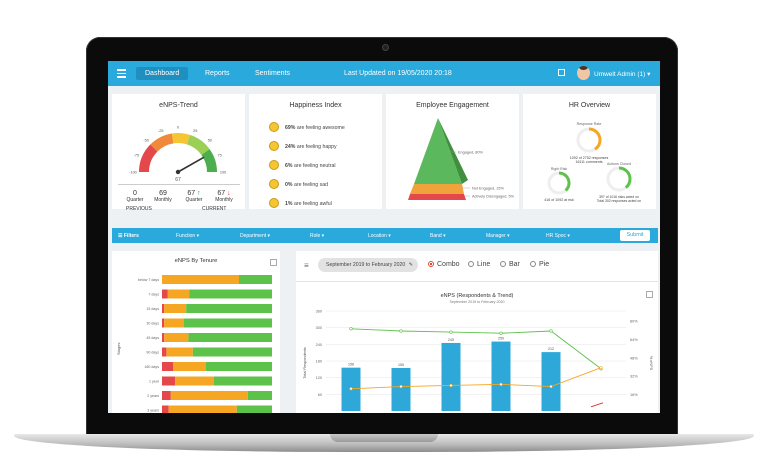 The width and height of the screenshot is (768, 473). I want to click on stat-item: 67 ↑ Quarter, so click(194, 196).